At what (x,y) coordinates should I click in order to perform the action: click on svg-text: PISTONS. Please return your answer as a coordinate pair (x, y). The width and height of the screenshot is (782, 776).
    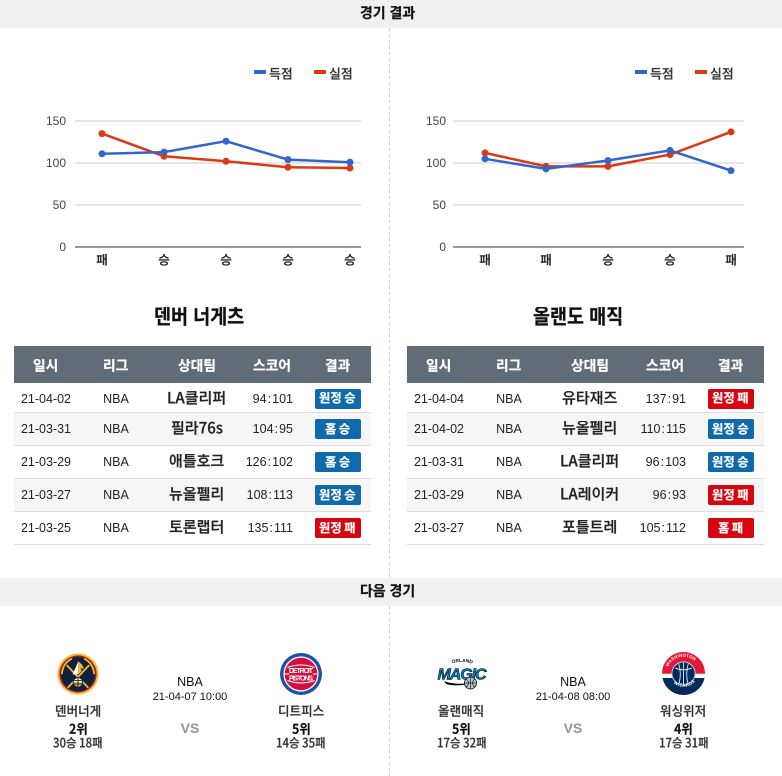
    Looking at the image, I should click on (301, 678).